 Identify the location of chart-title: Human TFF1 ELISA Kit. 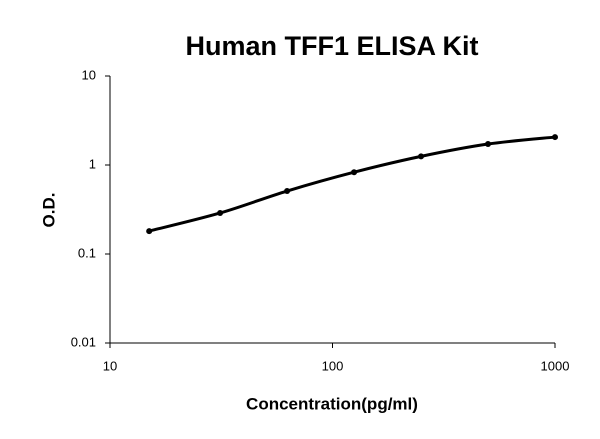
(331, 46).